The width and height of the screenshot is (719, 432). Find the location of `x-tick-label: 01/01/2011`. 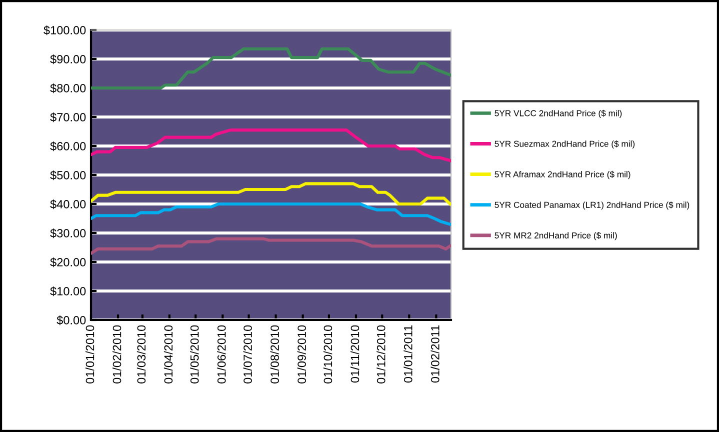

x-tick-label: 01/01/2011 is located at coordinates (408, 354).